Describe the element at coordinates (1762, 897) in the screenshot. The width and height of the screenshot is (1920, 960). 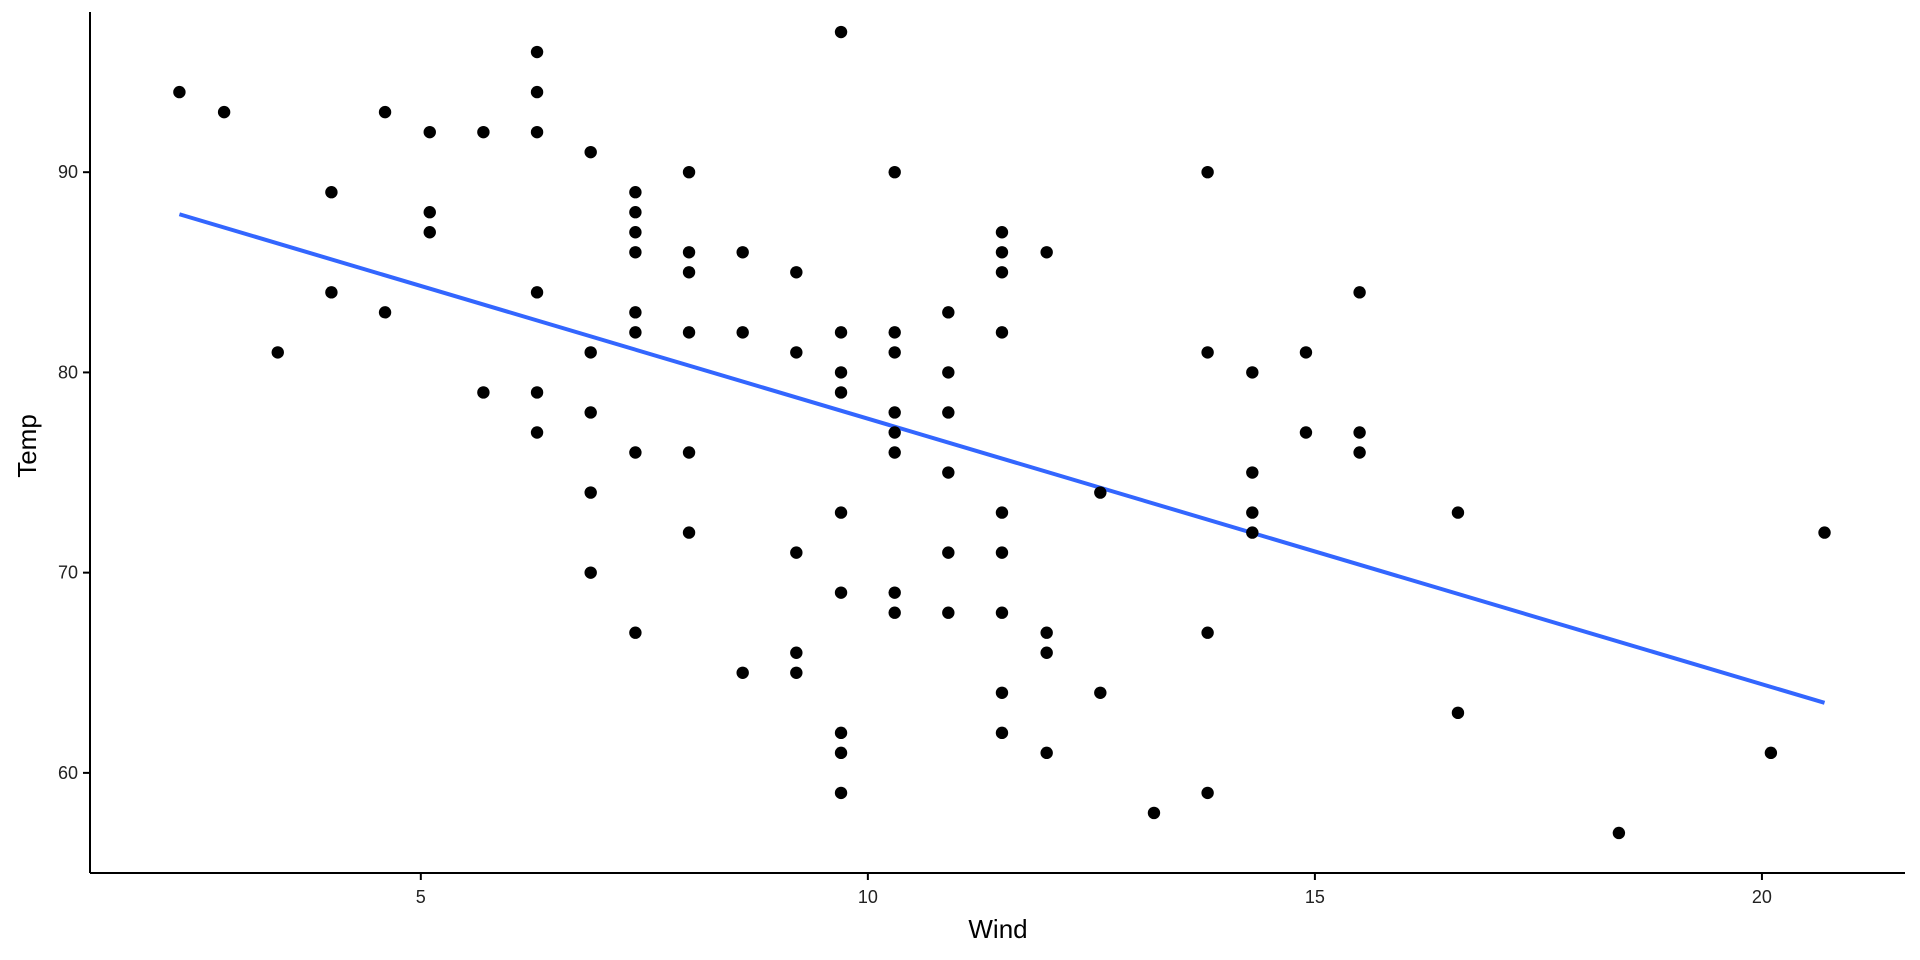
I see `x-tick-label: 20` at that location.